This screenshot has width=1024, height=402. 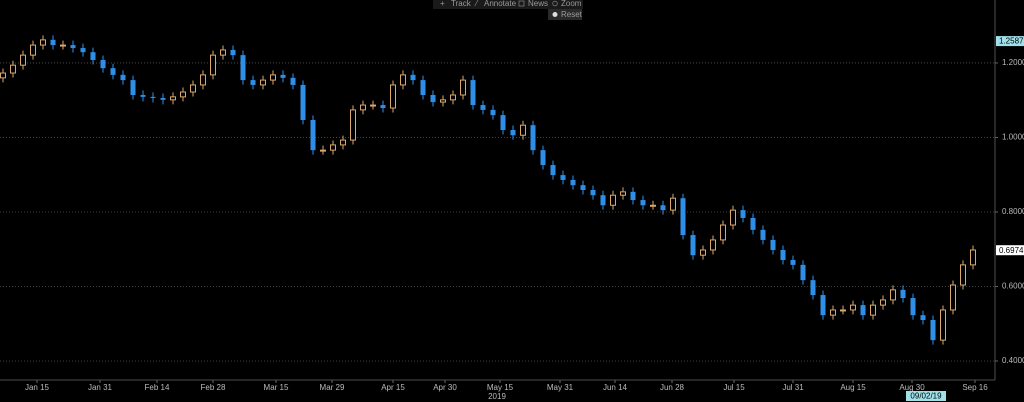 What do you see at coordinates (500, 387) in the screenshot?
I see `x-tick-label: May 15` at bounding box center [500, 387].